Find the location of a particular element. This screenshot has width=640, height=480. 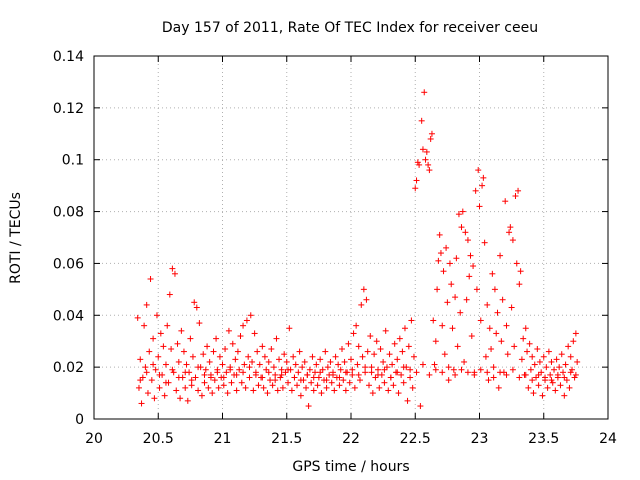

y-tick-label: 0 is located at coordinates (79, 420).